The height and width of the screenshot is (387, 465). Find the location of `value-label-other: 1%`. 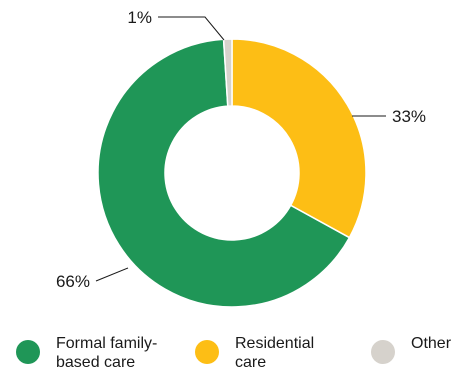

value-label-other: 1% is located at coordinates (139, 17).